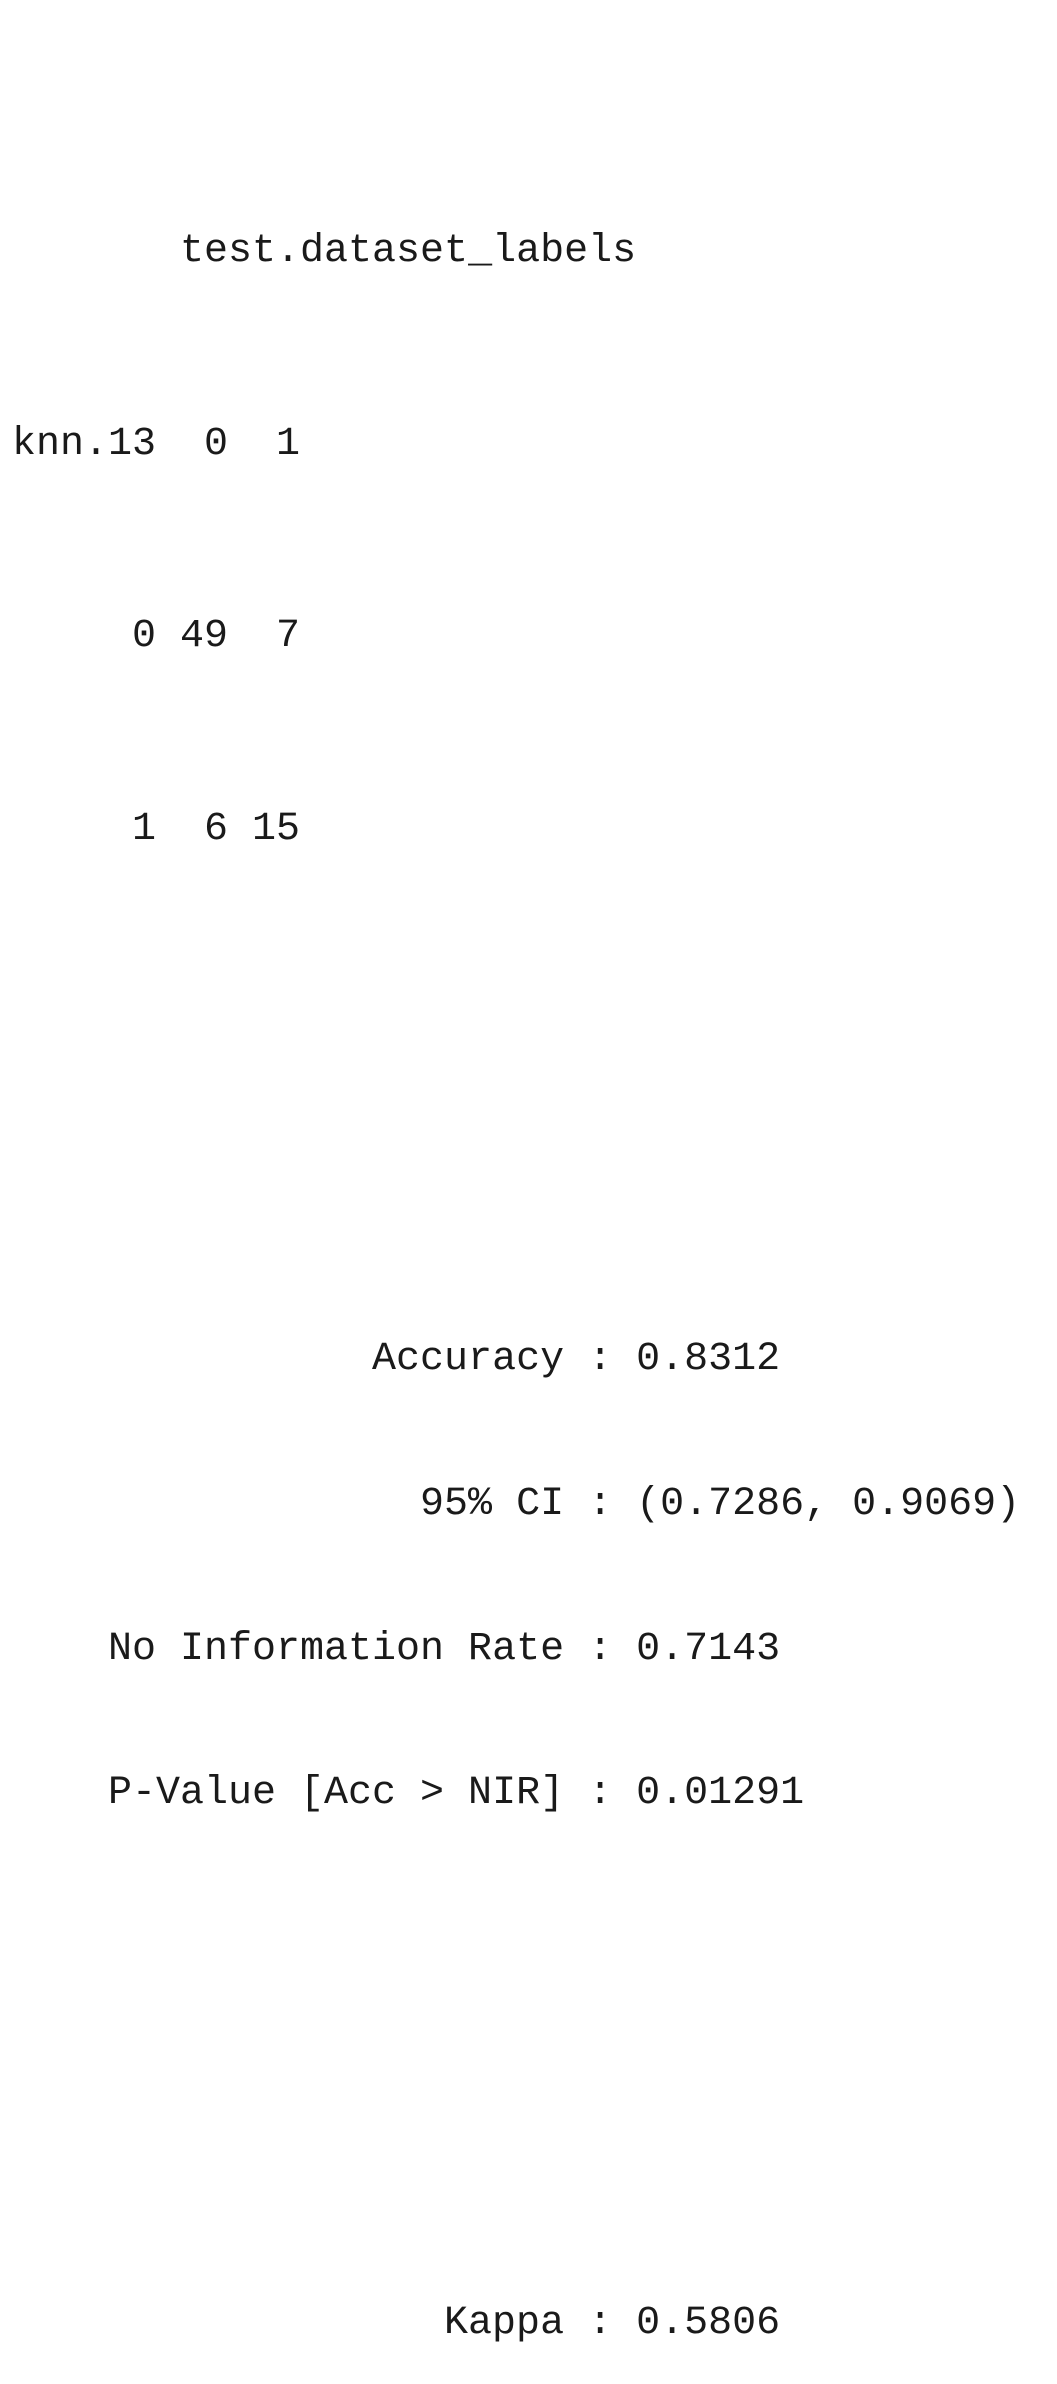 The image size is (1057, 2384). I want to click on stat-value: 0.7143, so click(708, 1649).